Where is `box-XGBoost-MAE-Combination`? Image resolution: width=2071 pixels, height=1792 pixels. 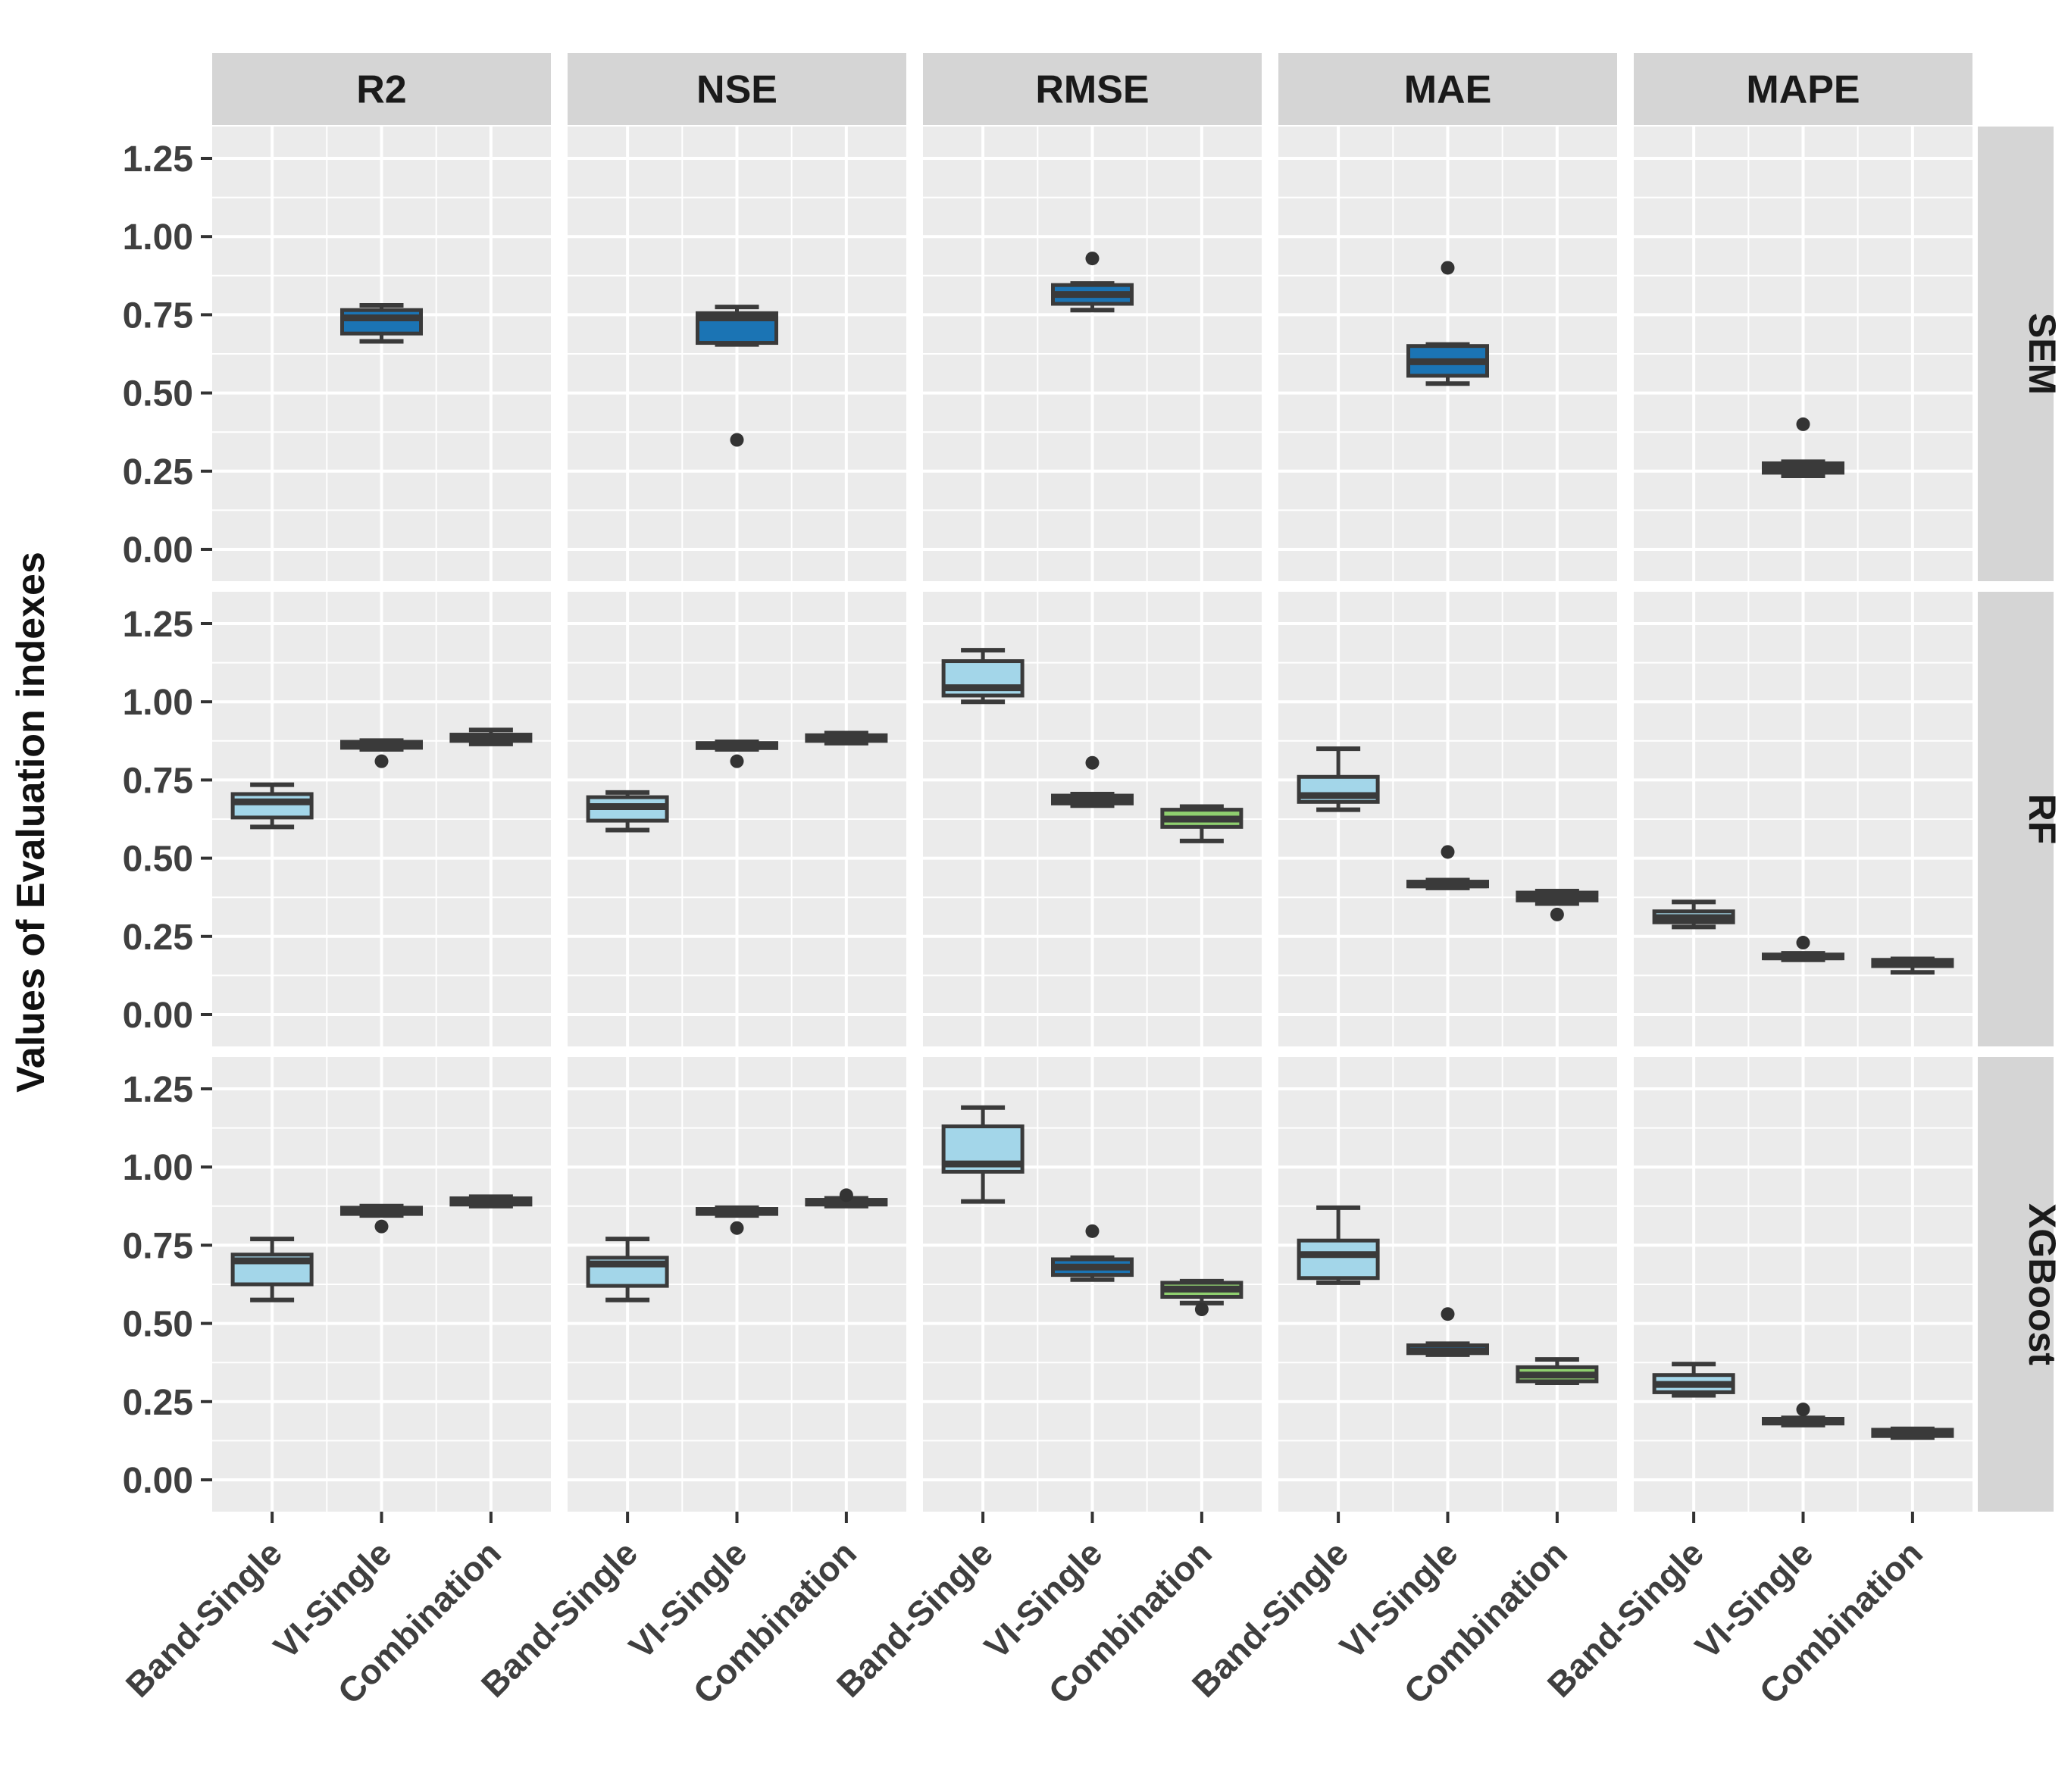 box-XGBoost-MAE-Combination is located at coordinates (1558, 1371).